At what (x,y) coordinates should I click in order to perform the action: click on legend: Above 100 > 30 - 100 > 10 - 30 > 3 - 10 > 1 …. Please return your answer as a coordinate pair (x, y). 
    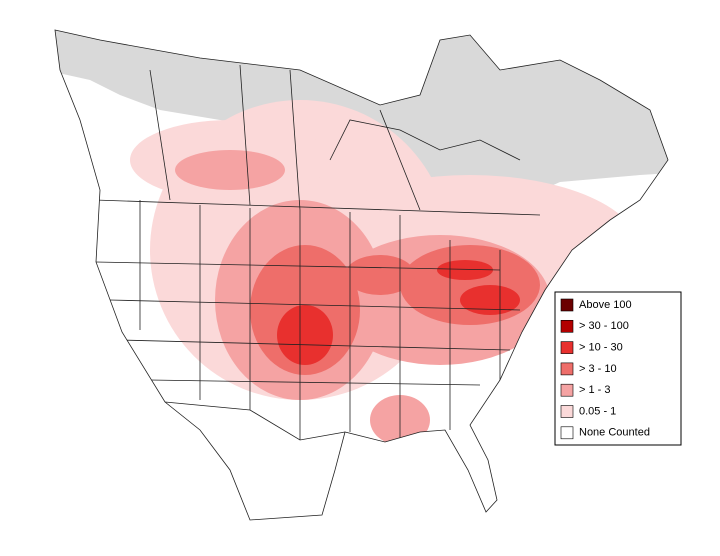
    Looking at the image, I should click on (618, 368).